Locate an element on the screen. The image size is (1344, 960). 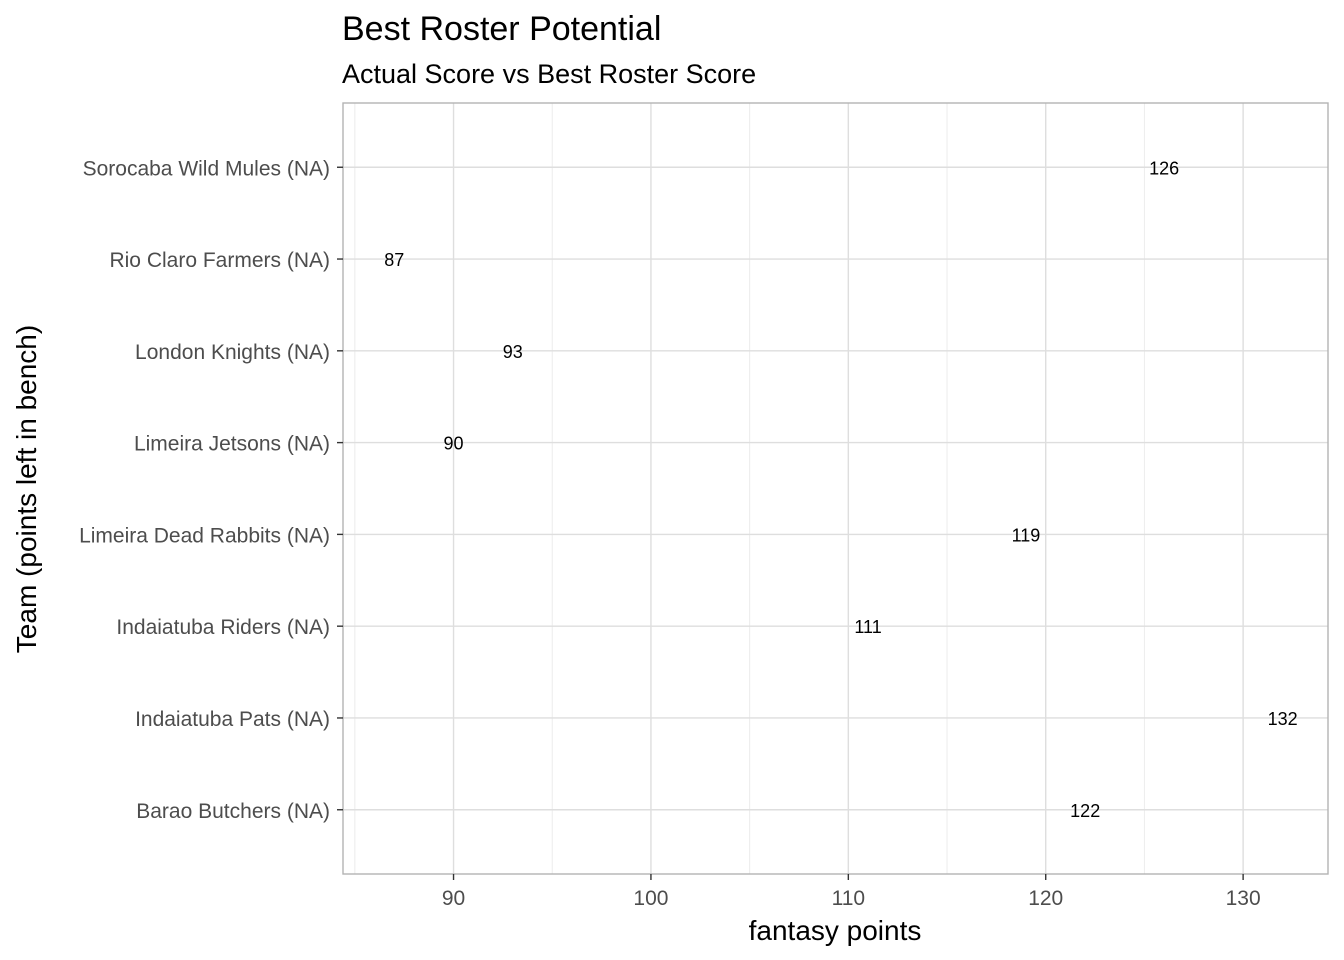
y-tick-label: Indaiatuba Pats (NA) is located at coordinates (232, 719).